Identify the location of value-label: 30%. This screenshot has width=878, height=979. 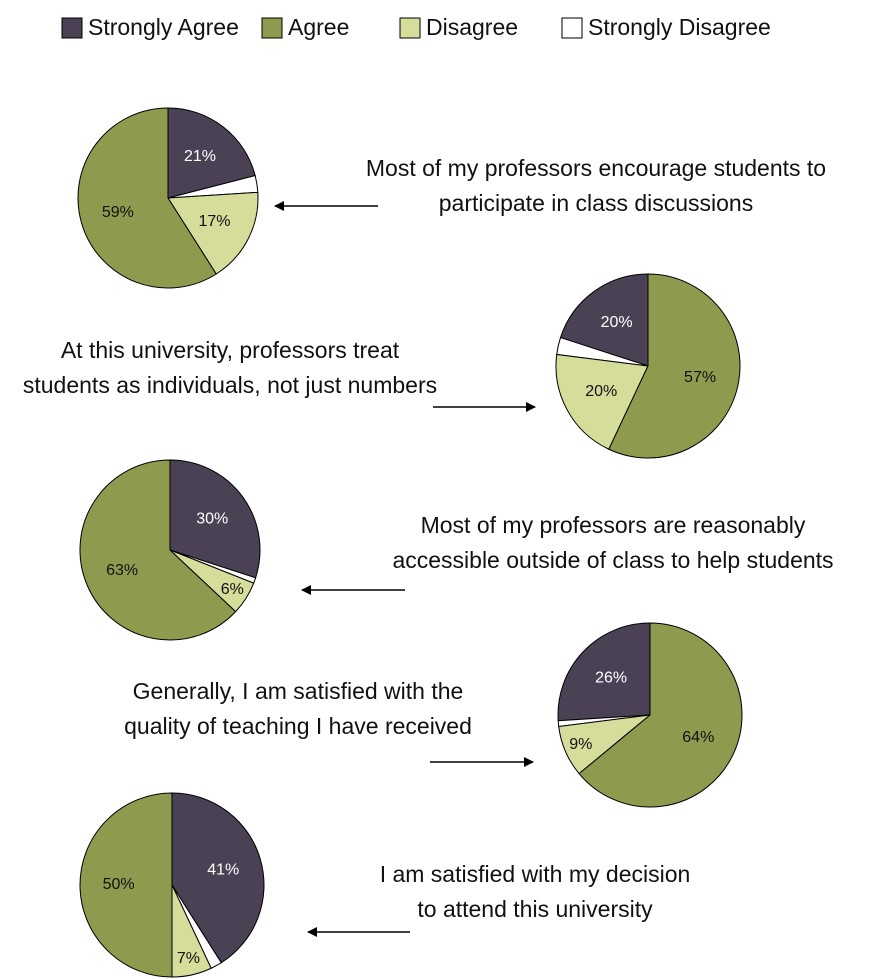
(212, 519).